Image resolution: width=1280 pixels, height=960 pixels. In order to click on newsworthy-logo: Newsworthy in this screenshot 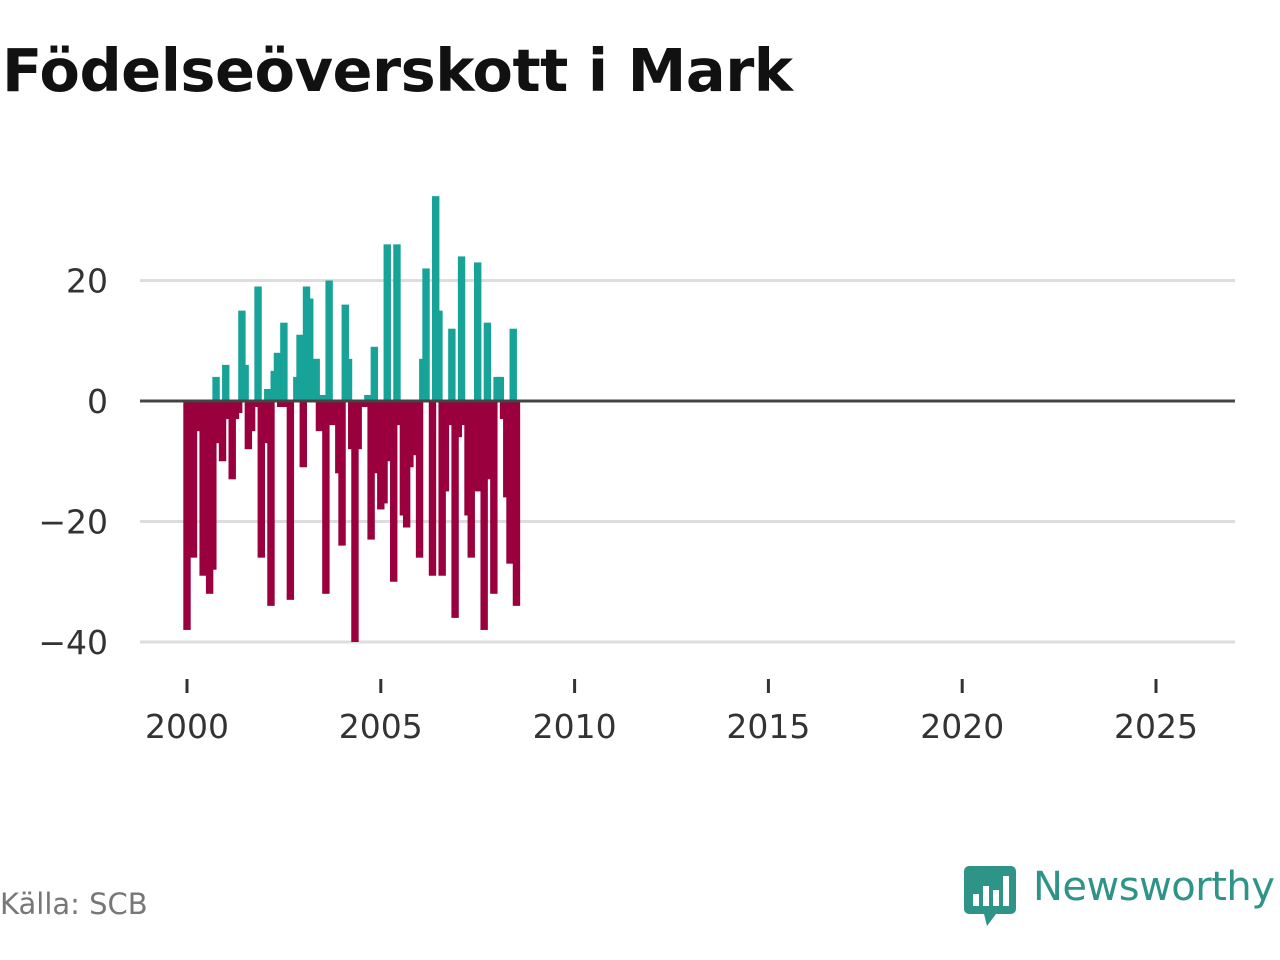, I will do `click(1122, 896)`.